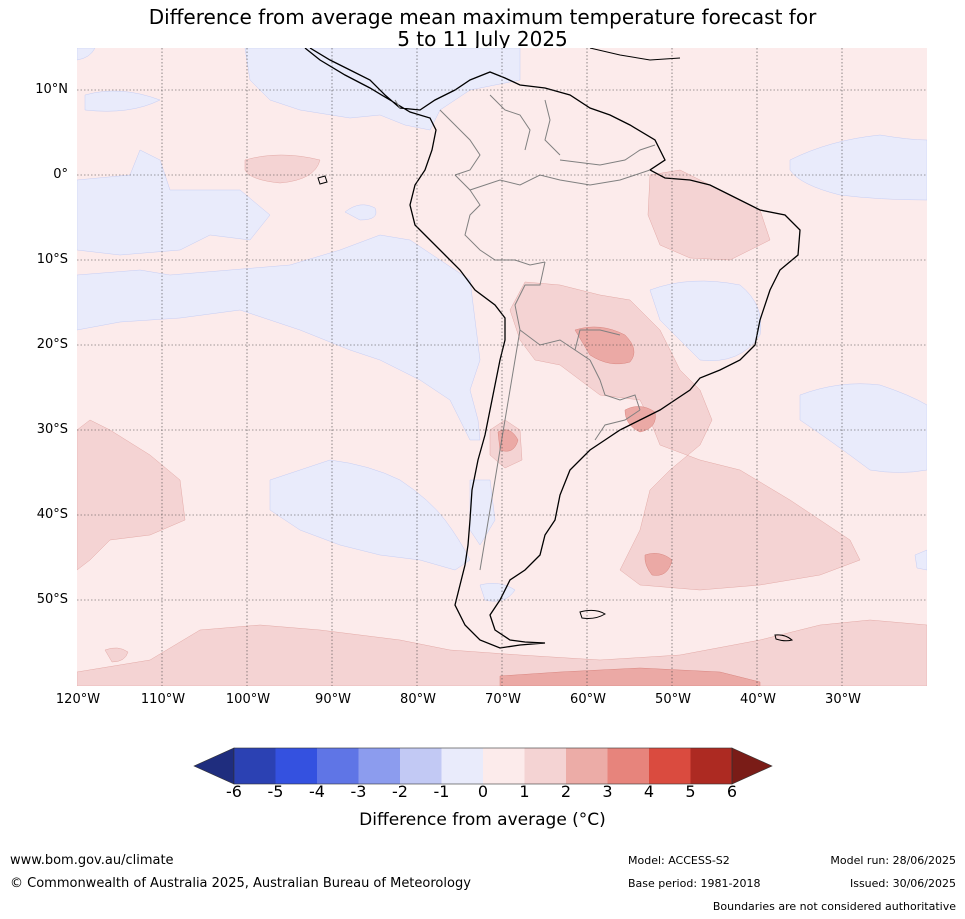  What do you see at coordinates (400, 791) in the screenshot?
I see `colorbar-tick: -2` at bounding box center [400, 791].